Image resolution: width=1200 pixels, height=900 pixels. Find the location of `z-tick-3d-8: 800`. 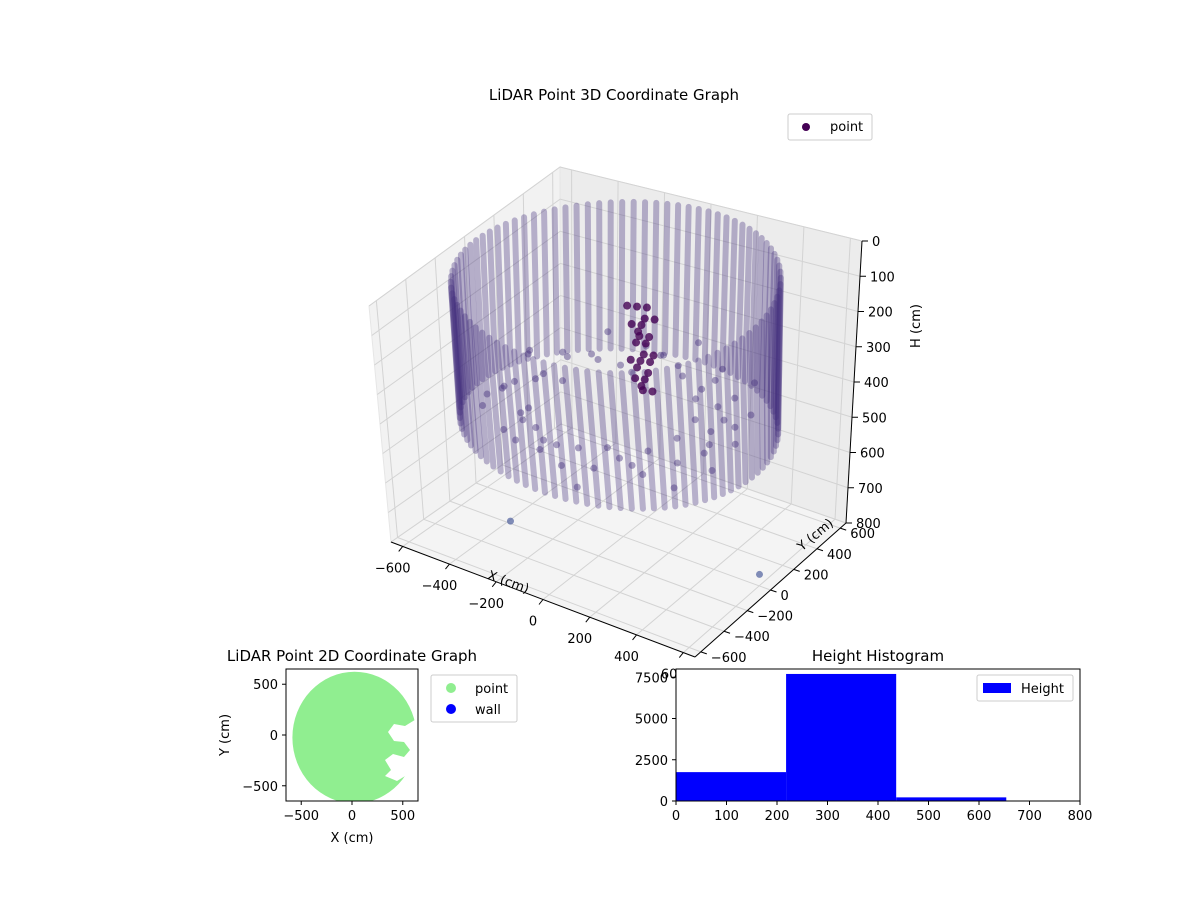

z-tick-3d-8: 800 is located at coordinates (868, 524).